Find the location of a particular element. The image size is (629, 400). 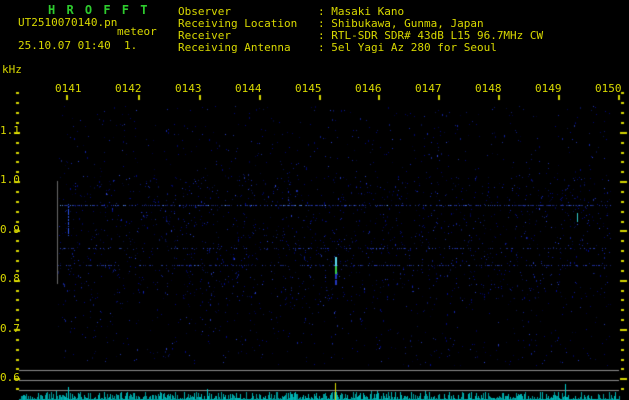

datetime-text: 25.10.07 01:40 1. is located at coordinates (78, 45).